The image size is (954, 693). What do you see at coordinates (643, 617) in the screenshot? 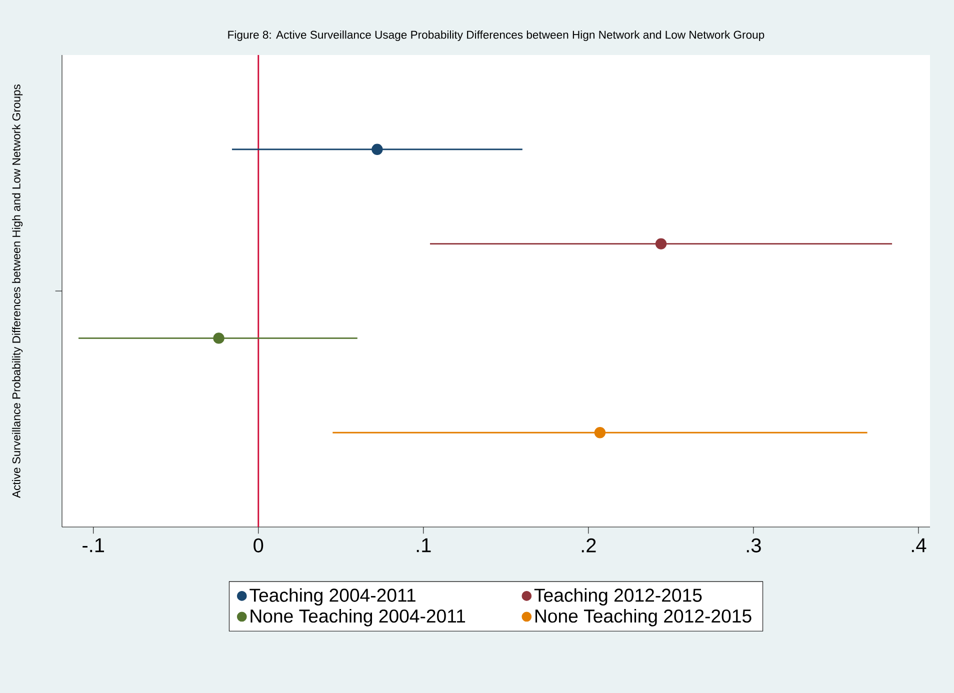
I see `legend-label: None Teaching 2012-2015` at bounding box center [643, 617].